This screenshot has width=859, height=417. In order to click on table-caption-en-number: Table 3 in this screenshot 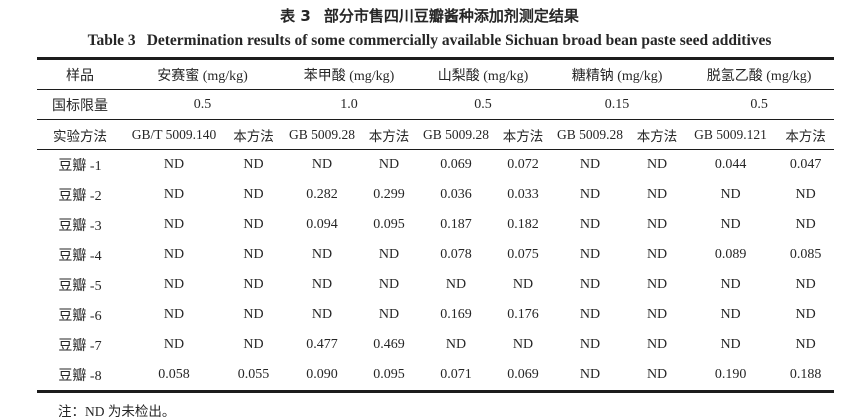, I will do `click(111, 40)`.